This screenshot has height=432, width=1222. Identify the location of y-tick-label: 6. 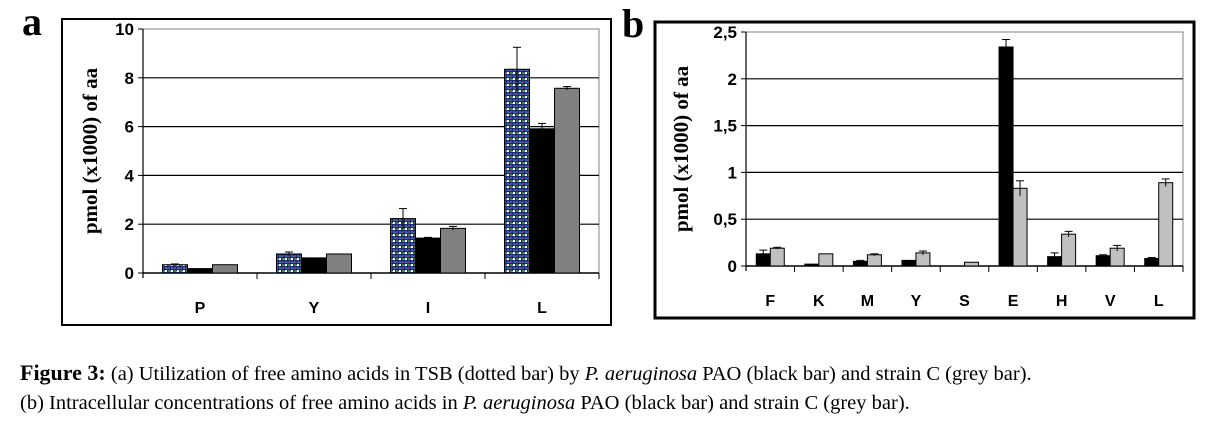
(129, 127).